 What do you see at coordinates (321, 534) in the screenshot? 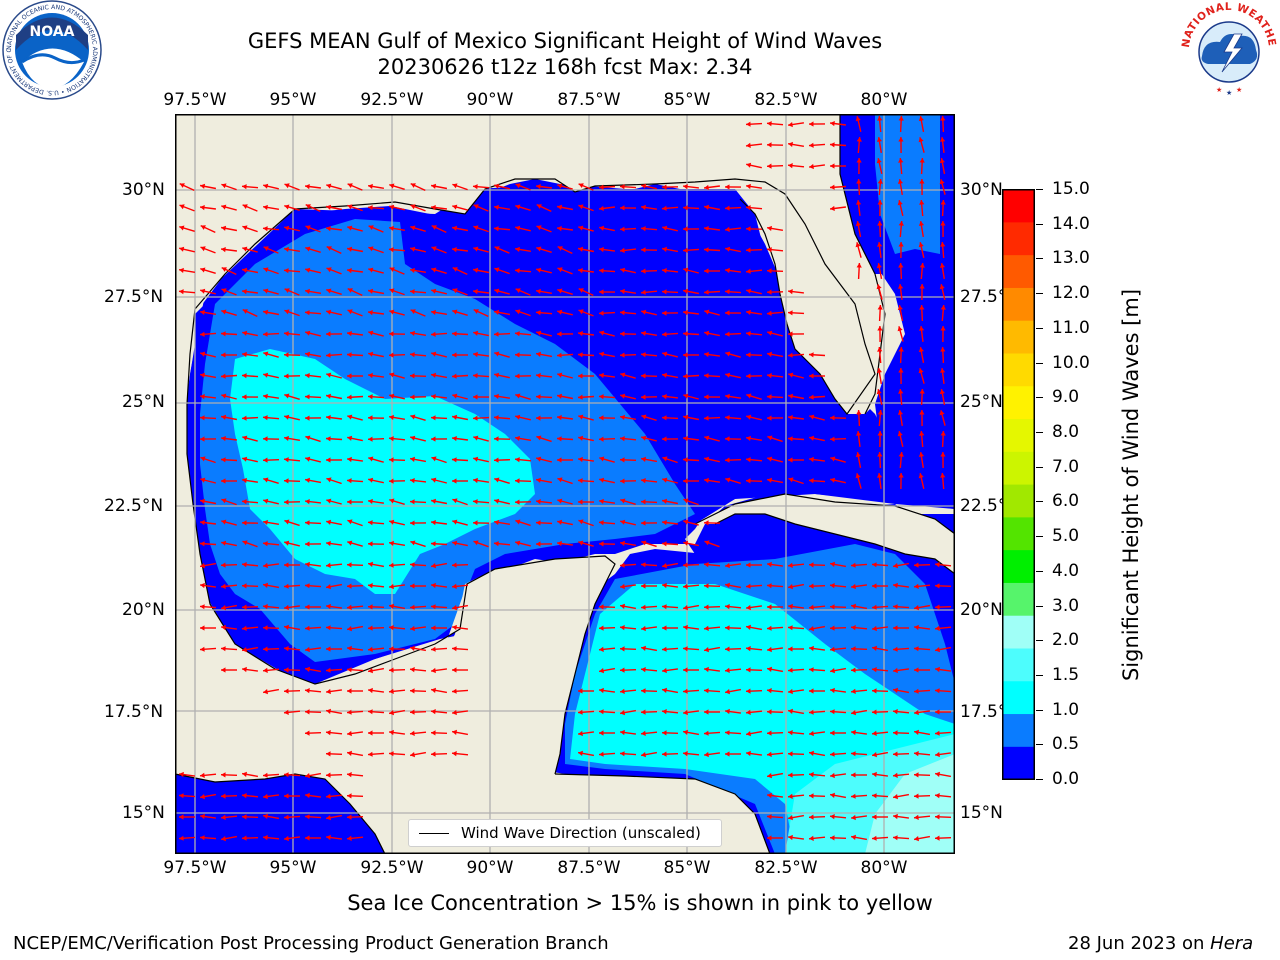
I see `mexico-west-land` at bounding box center [321, 534].